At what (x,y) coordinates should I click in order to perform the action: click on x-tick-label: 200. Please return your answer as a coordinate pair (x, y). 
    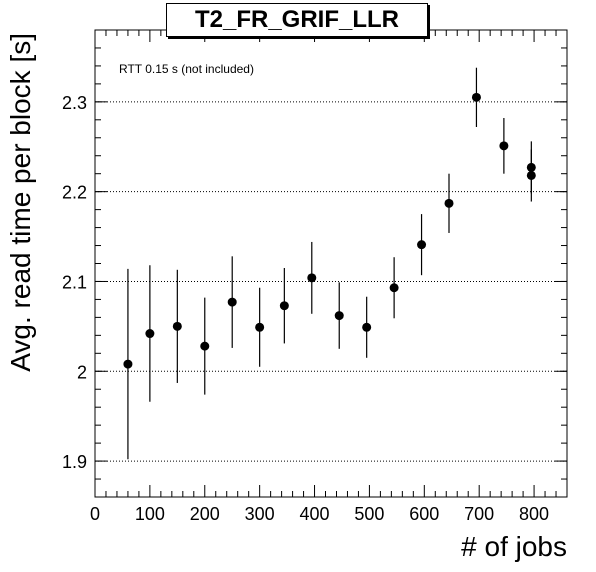
    Looking at the image, I should click on (205, 514).